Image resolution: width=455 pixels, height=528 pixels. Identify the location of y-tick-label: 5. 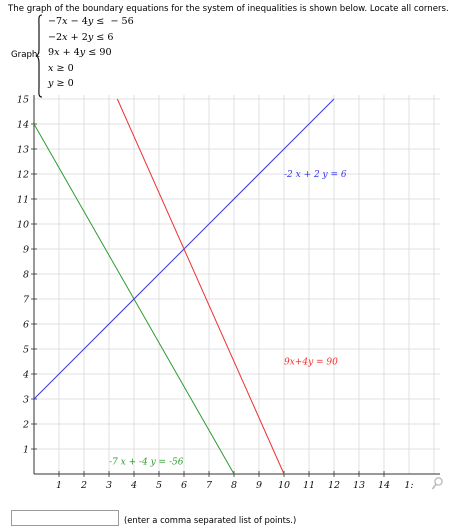
(26, 350).